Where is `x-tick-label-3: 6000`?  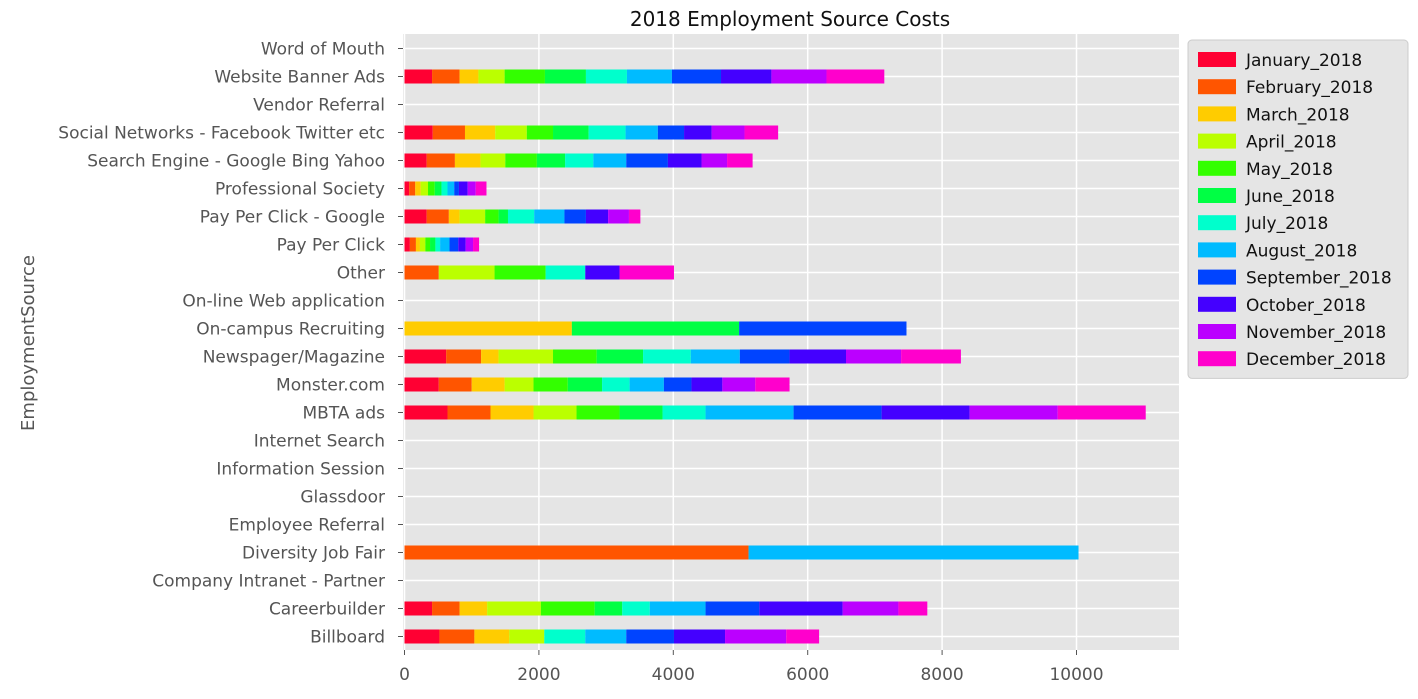
x-tick-label-3: 6000 is located at coordinates (807, 675).